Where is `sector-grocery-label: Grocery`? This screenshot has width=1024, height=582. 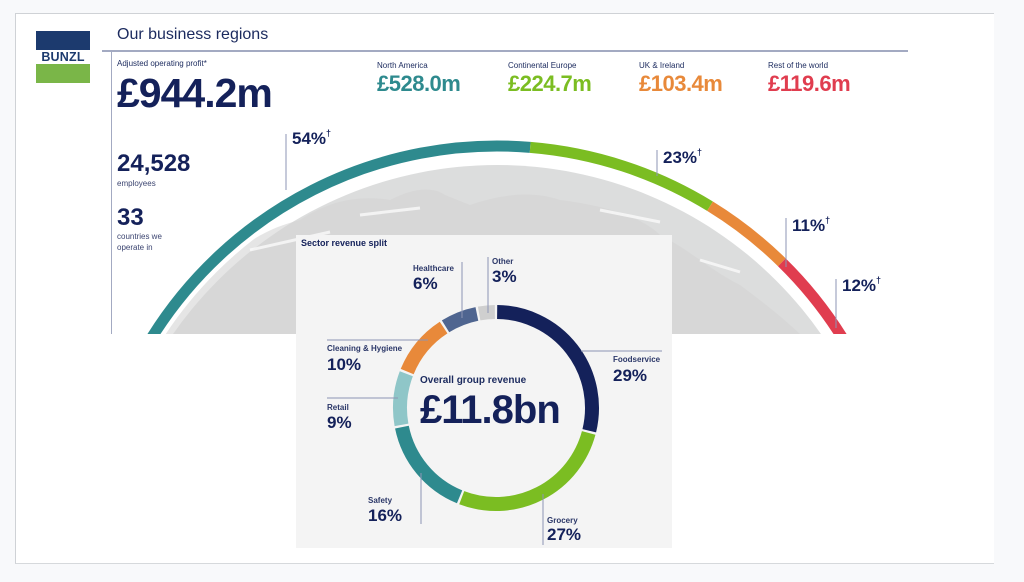
sector-grocery-label: Grocery is located at coordinates (562, 520).